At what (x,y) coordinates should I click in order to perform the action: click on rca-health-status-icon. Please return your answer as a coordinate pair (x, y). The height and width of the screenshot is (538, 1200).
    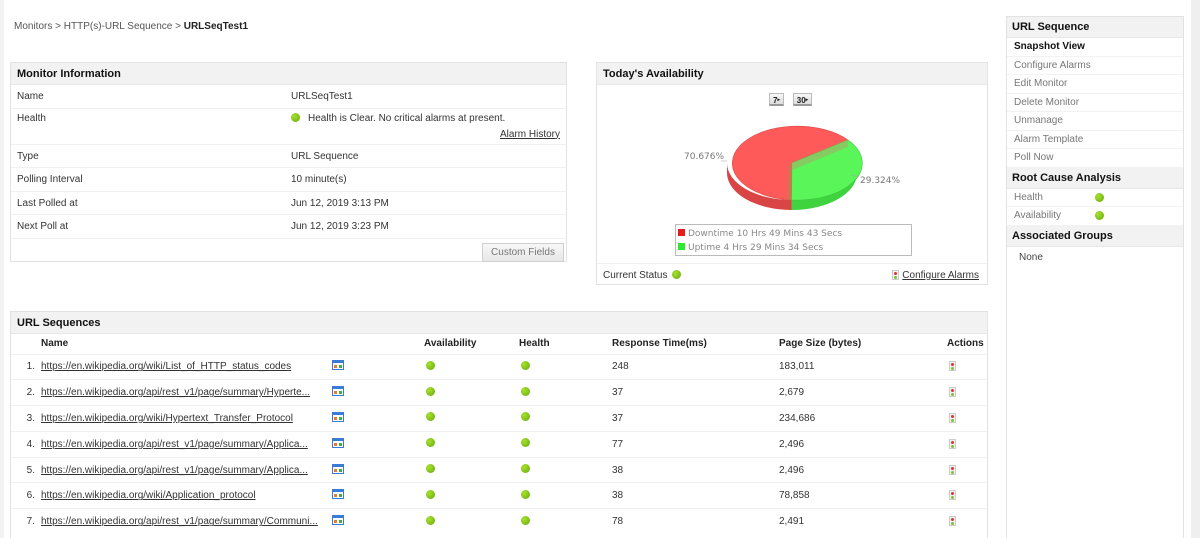
    Looking at the image, I should click on (1099, 197).